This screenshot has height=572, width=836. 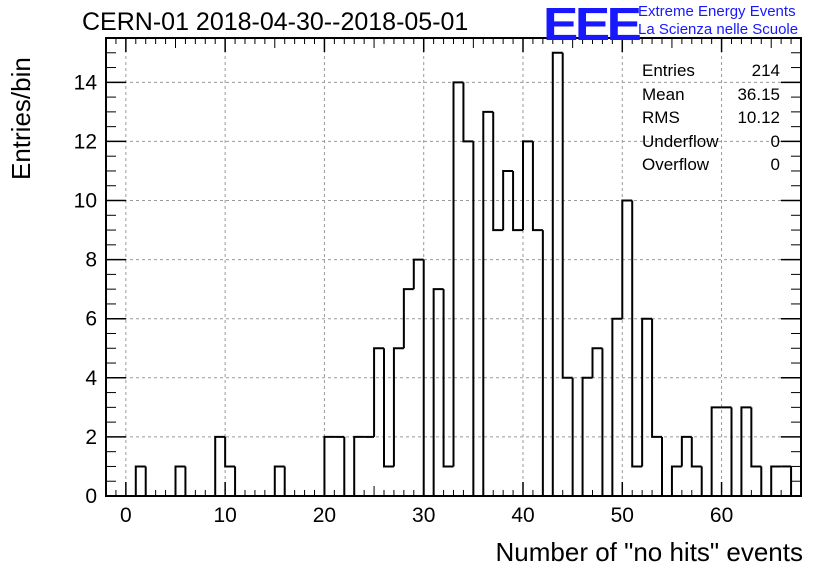 What do you see at coordinates (718, 29) in the screenshot?
I see `logo-line-2: La Scienza nelle Scuole` at bounding box center [718, 29].